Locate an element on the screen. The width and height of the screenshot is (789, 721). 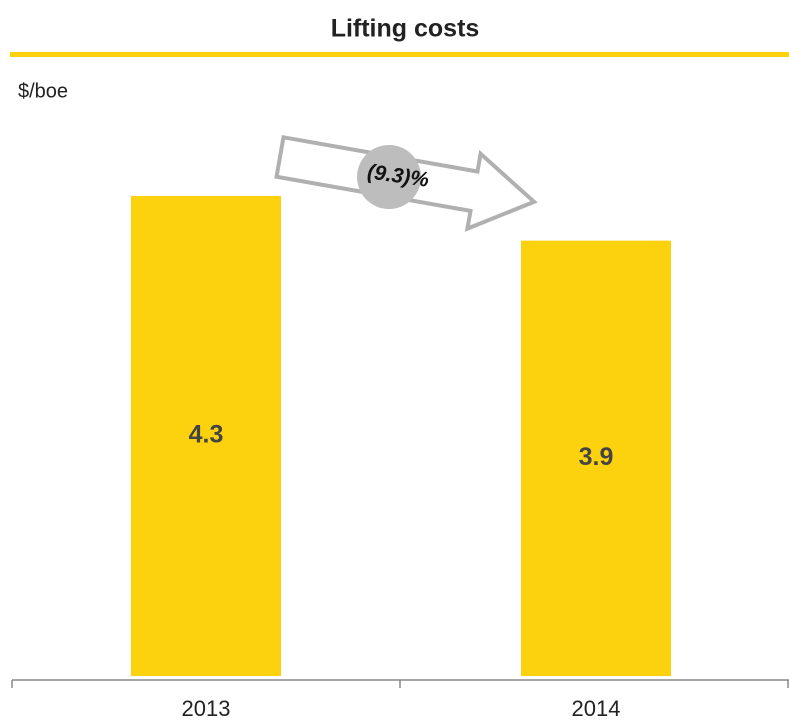
value-label: 4.3 is located at coordinates (206, 435).